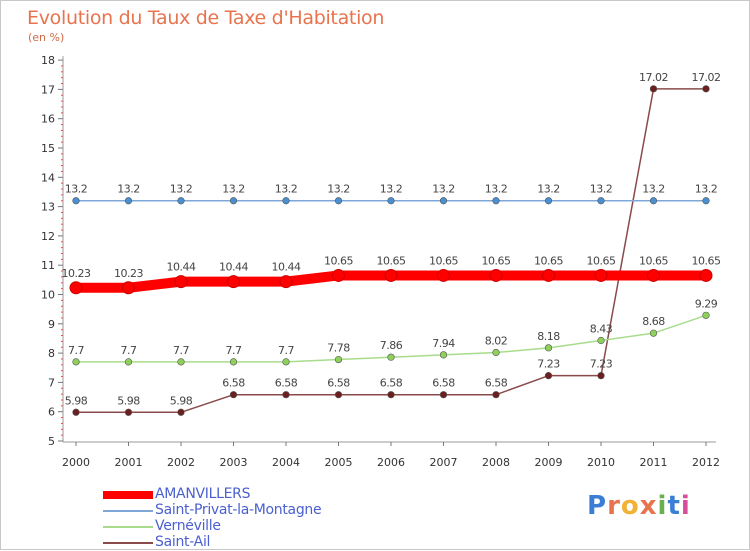 Image resolution: width=750 pixels, height=551 pixels. Describe the element at coordinates (339, 462) in the screenshot. I see `x-tick-label: 2005` at that location.